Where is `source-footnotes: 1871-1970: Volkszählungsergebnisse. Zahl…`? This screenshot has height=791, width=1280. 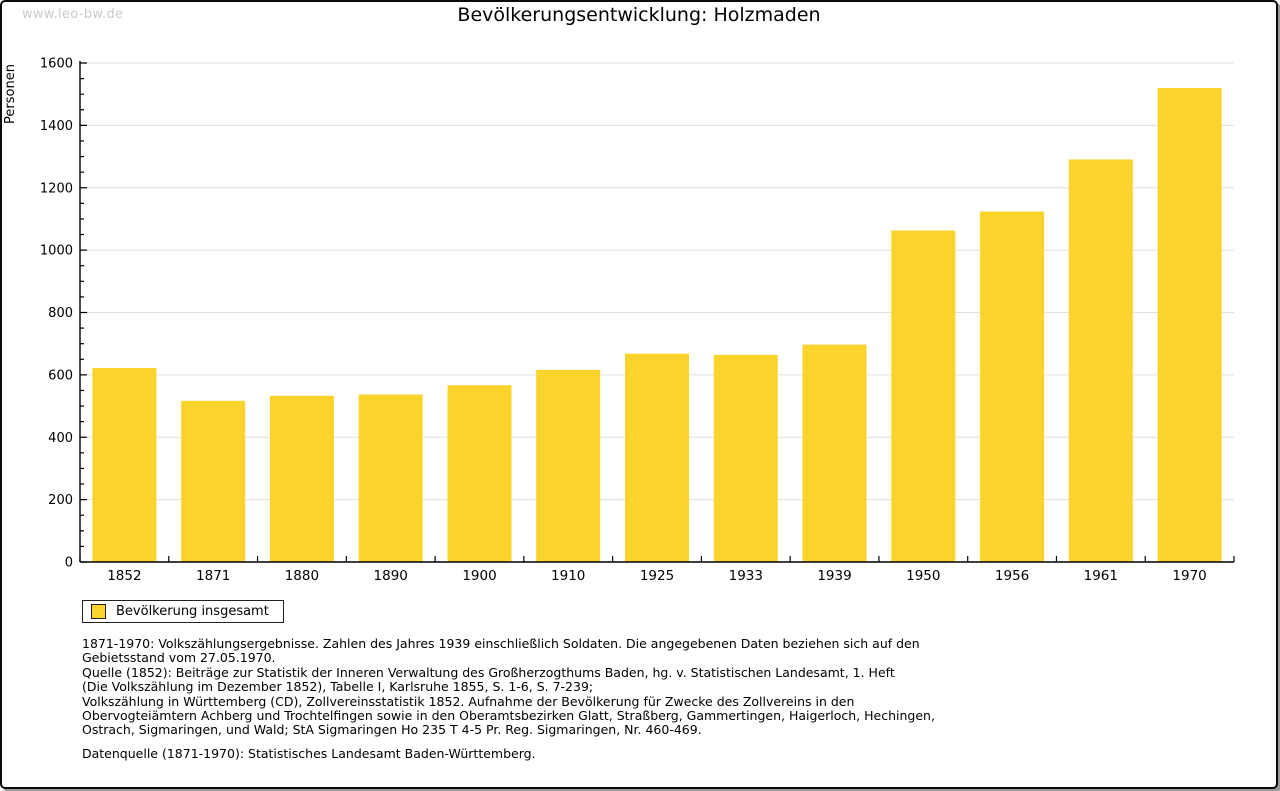 source-footnotes: 1871-1970: Volkszählungsergebnisse. Zahl… is located at coordinates (642, 698).